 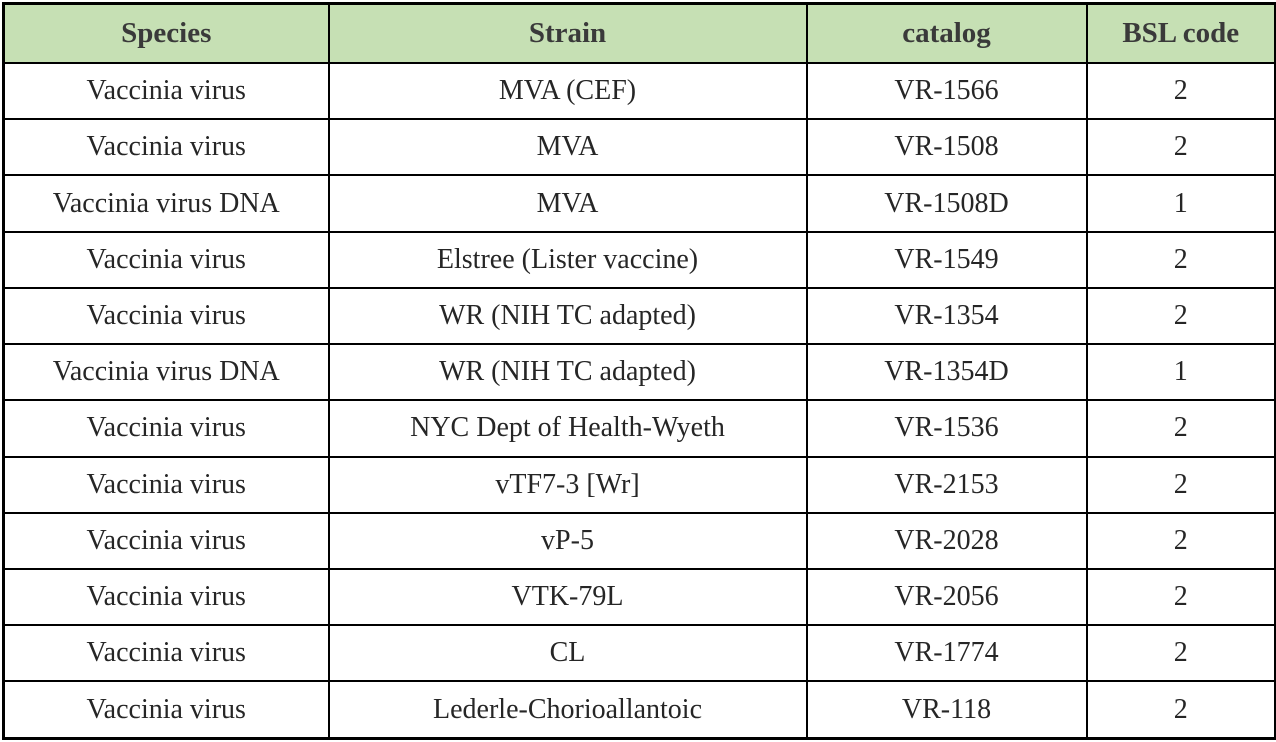 What do you see at coordinates (567, 91) in the screenshot?
I see `table-cell: MVA (CEF)` at bounding box center [567, 91].